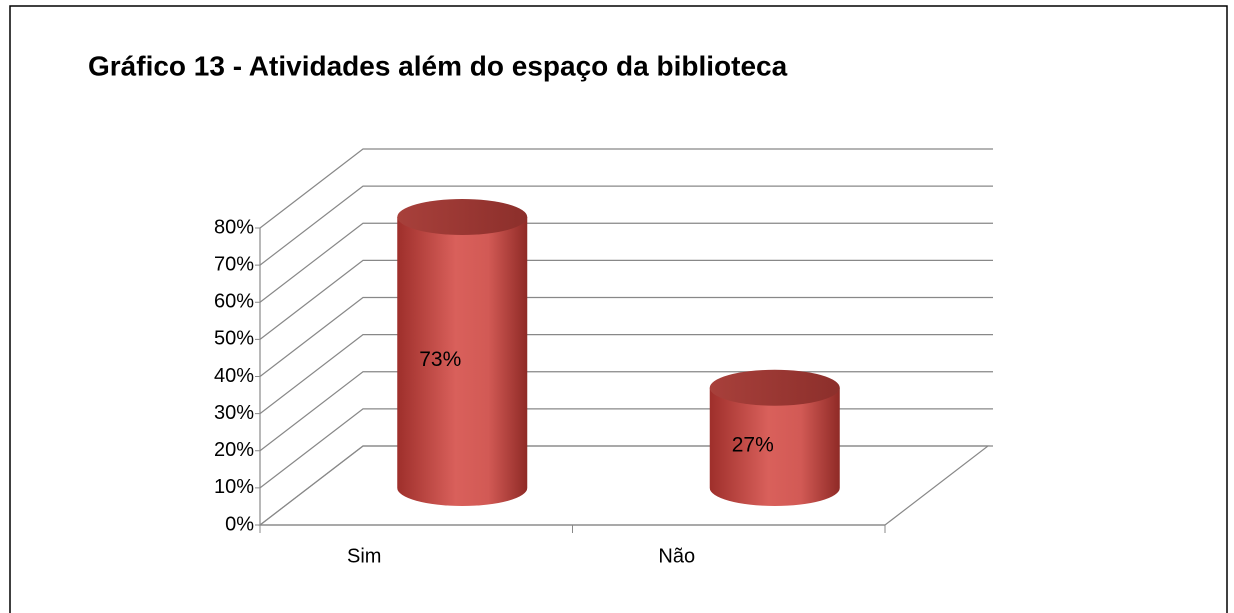  Describe the element at coordinates (234, 227) in the screenshot. I see `y-tick-label: 80%` at that location.